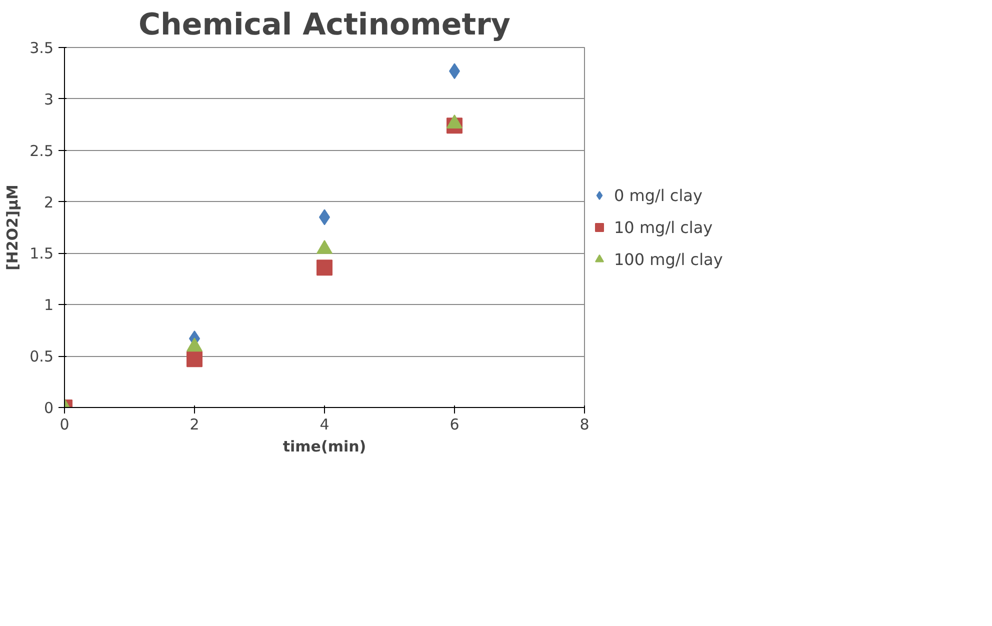 This screenshot has height=626, width=992. I want to click on x-tick-label: 2, so click(195, 425).